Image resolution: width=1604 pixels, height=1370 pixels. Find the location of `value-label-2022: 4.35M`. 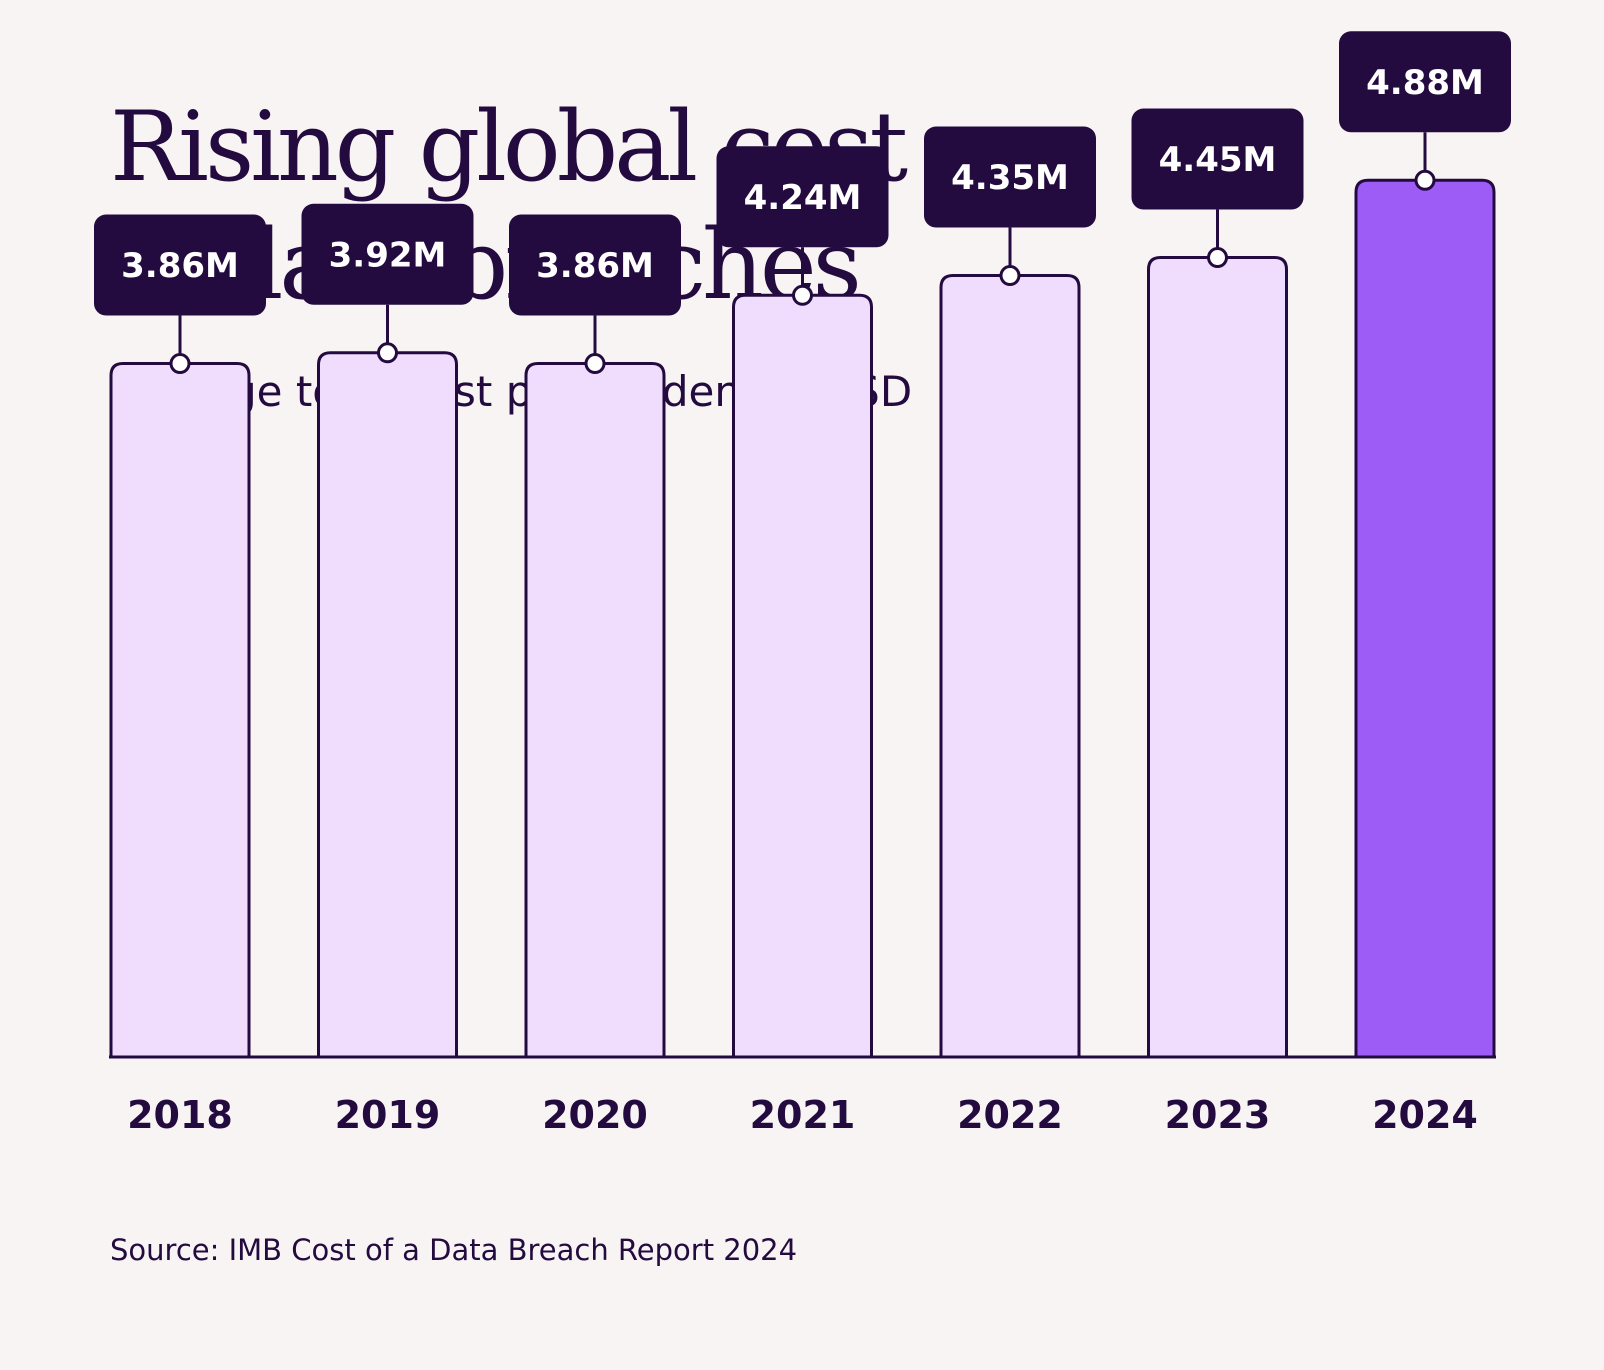

value-label-2022: 4.35M is located at coordinates (1010, 178).